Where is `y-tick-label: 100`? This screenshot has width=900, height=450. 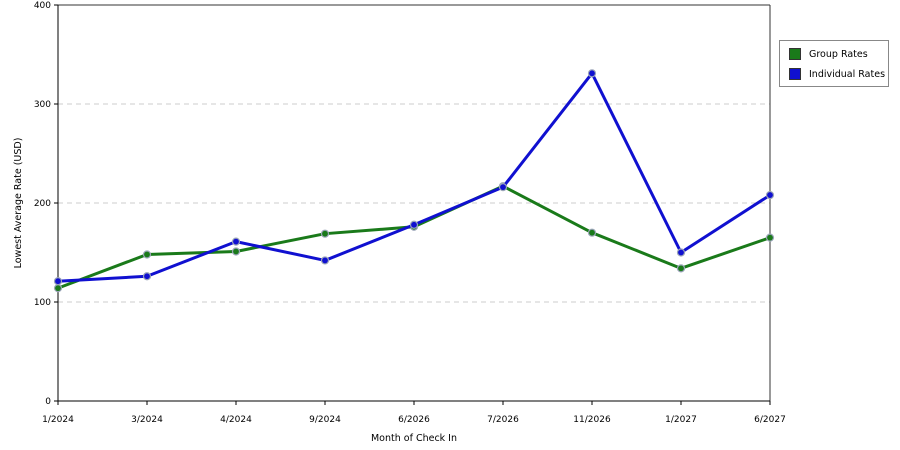 y-tick-label: 100 is located at coordinates (42, 303).